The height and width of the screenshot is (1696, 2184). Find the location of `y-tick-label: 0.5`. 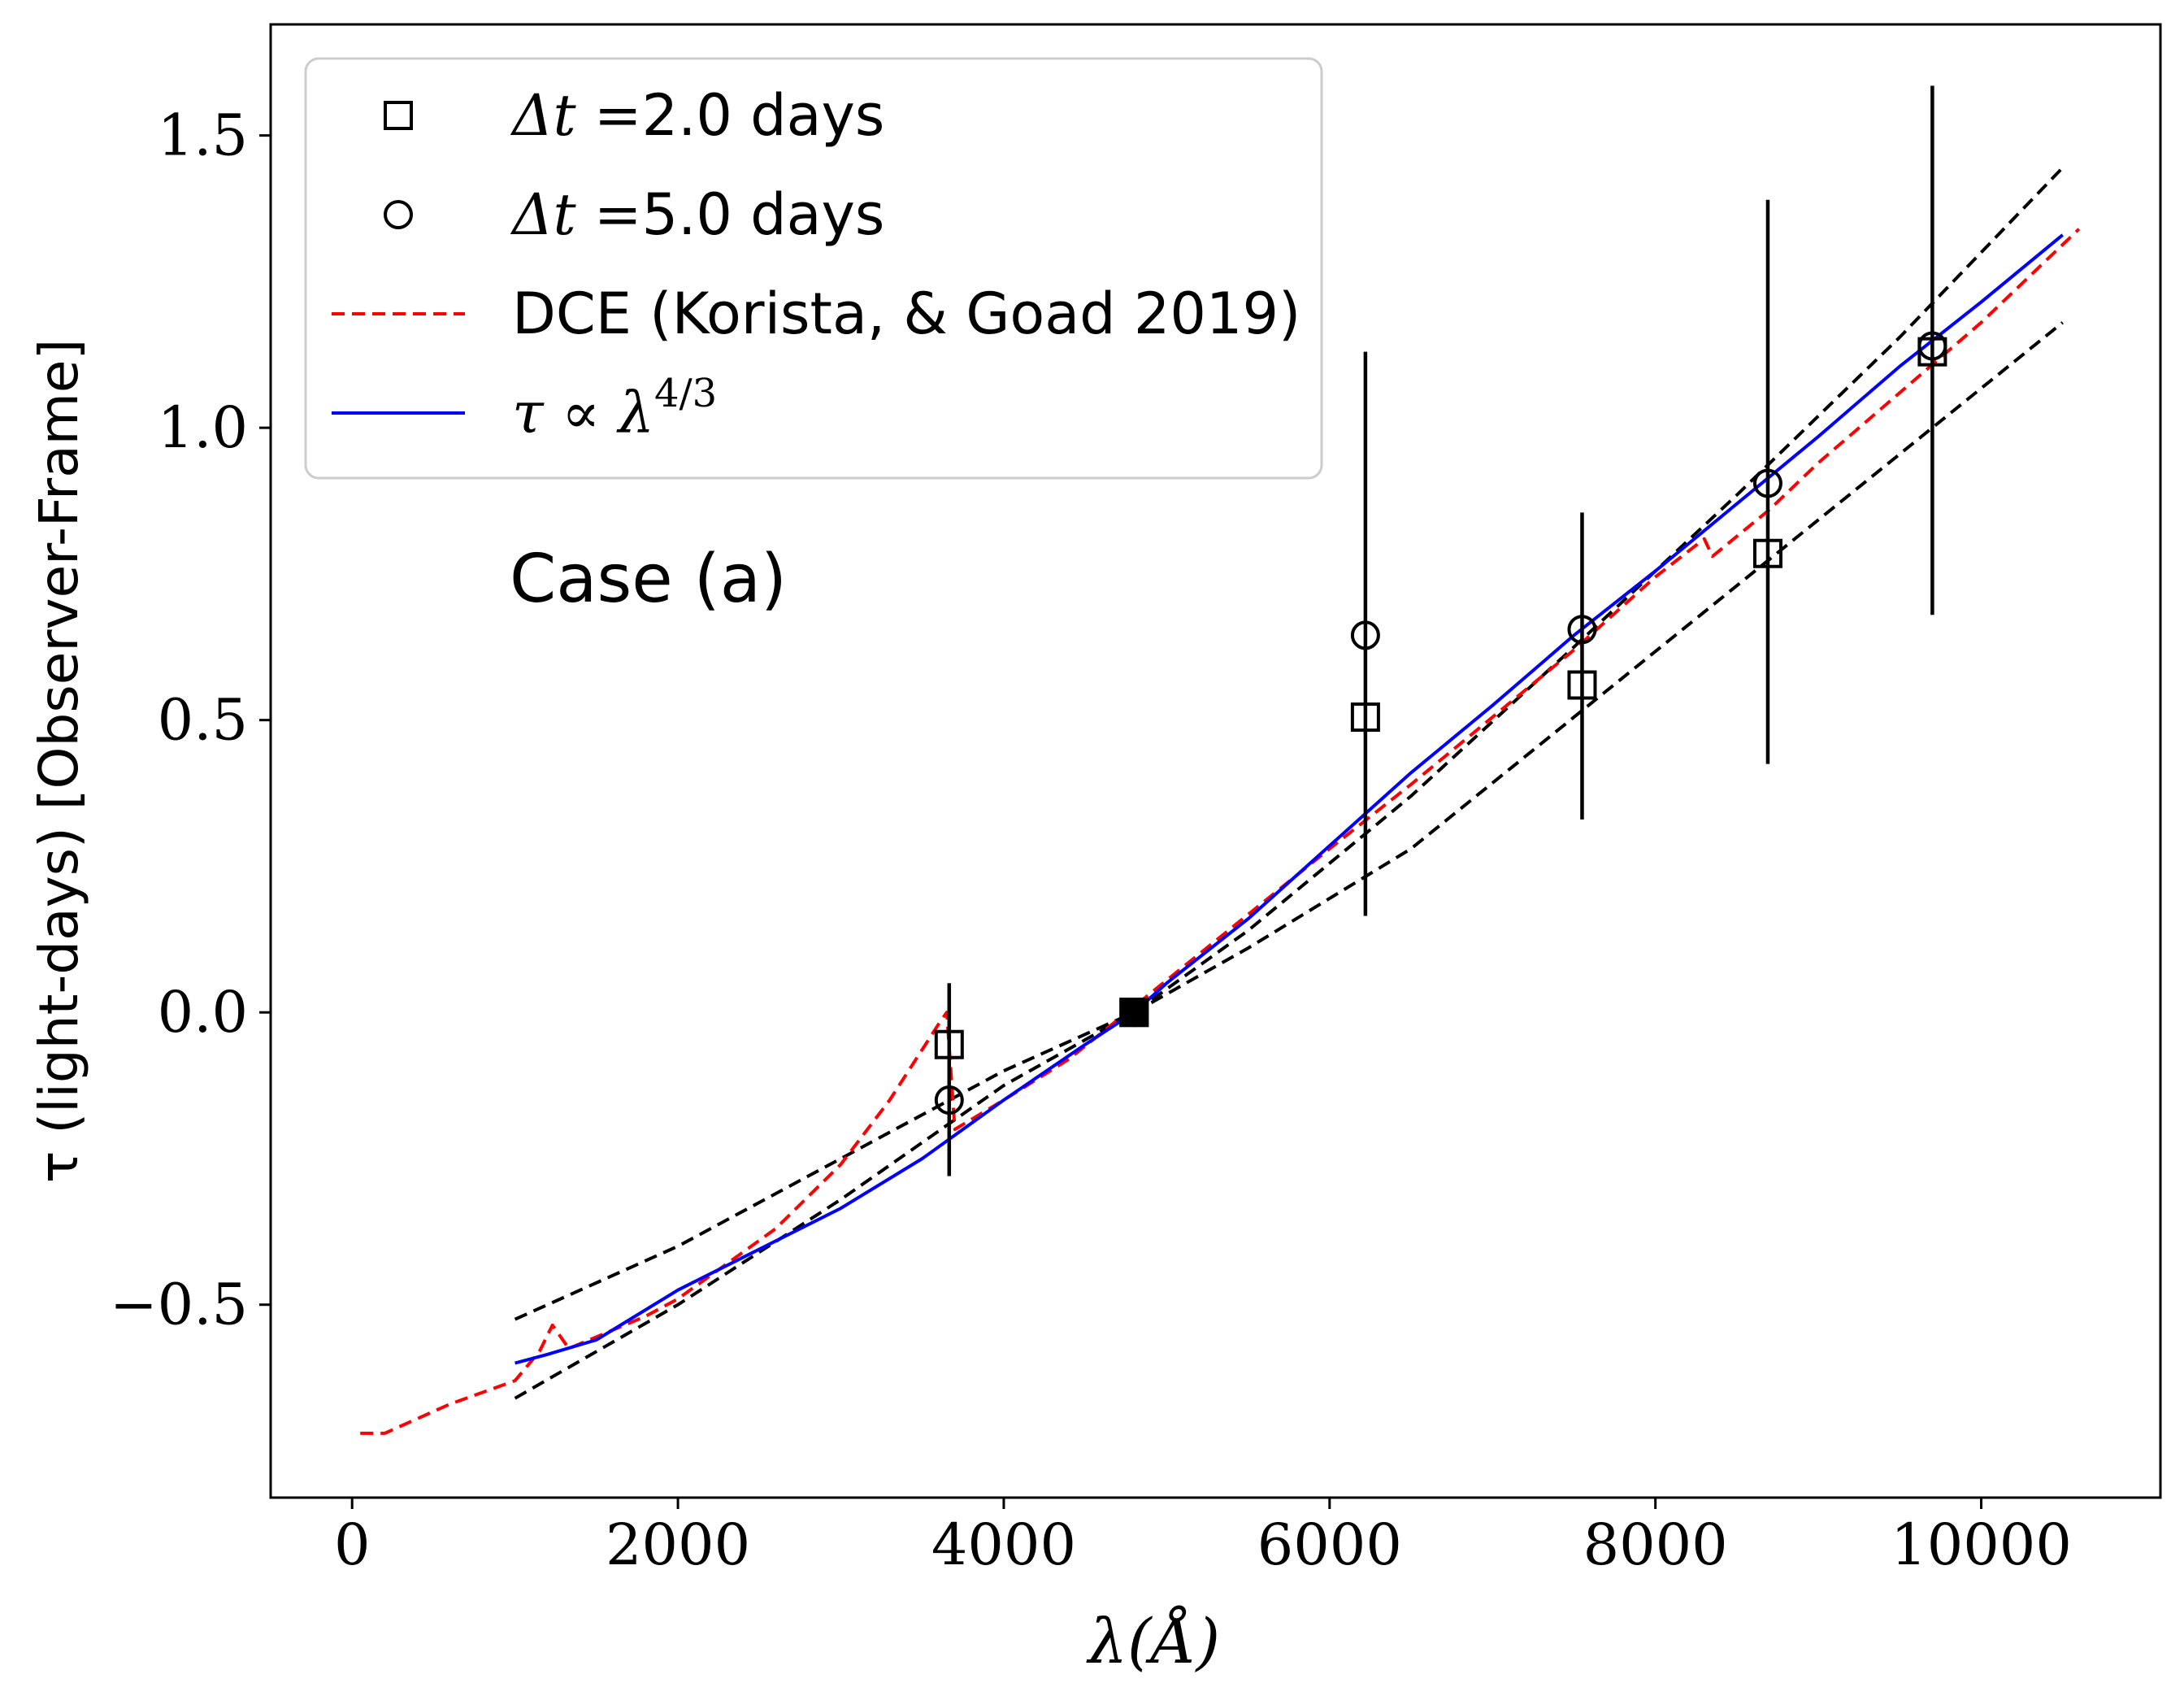

y-tick-label: 0.5 is located at coordinates (203, 720).